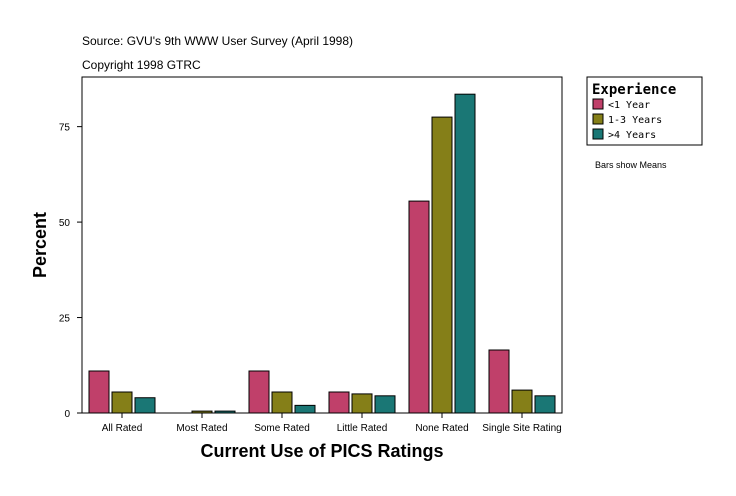 This screenshot has width=736, height=496. What do you see at coordinates (40, 245) in the screenshot?
I see `y-axis-title: Percent` at bounding box center [40, 245].